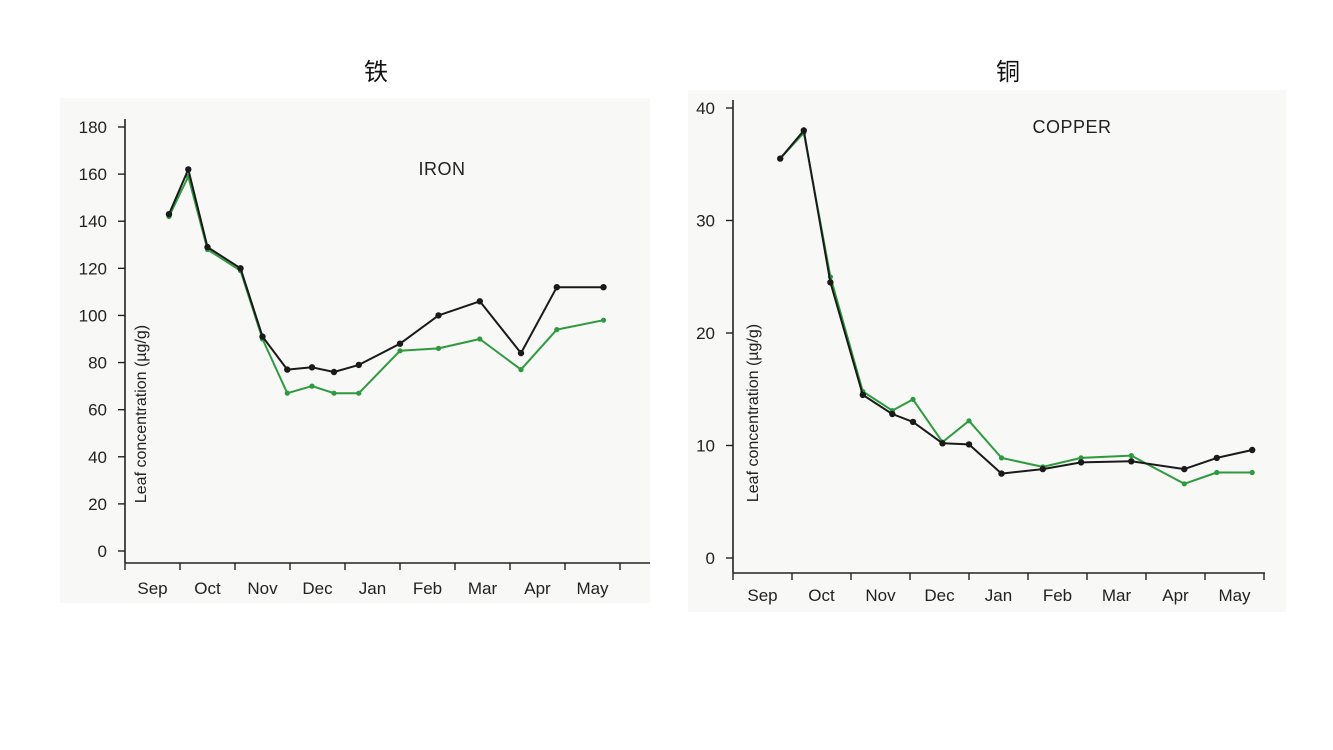  Describe the element at coordinates (317, 588) in the screenshot. I see `iron-month-label: Dec` at that location.